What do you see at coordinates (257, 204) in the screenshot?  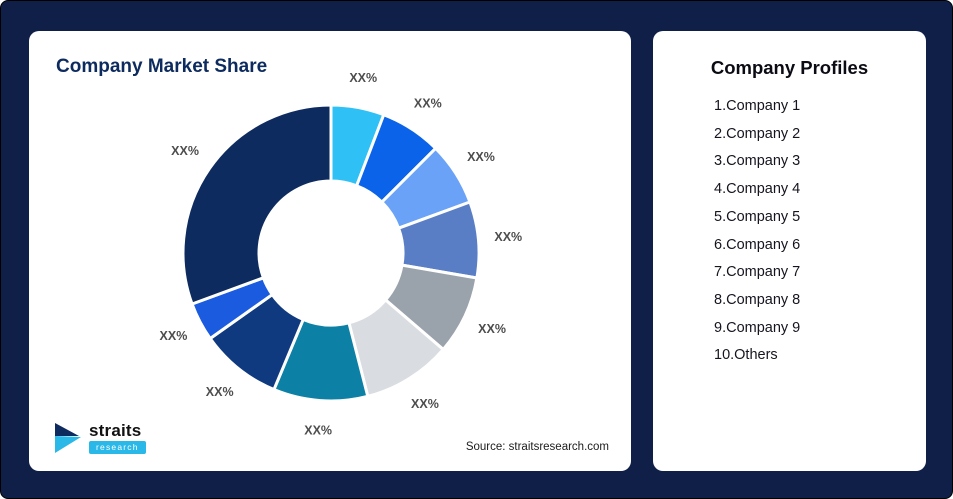 I see `donut-segment` at bounding box center [257, 204].